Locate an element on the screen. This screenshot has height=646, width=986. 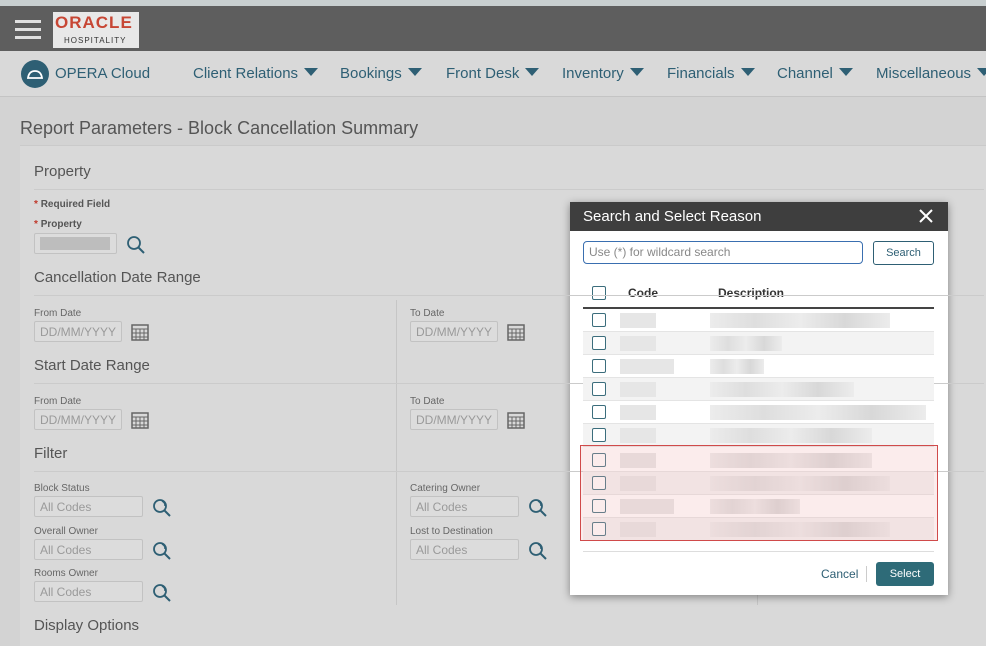
footer-rule is located at coordinates (758, 551).